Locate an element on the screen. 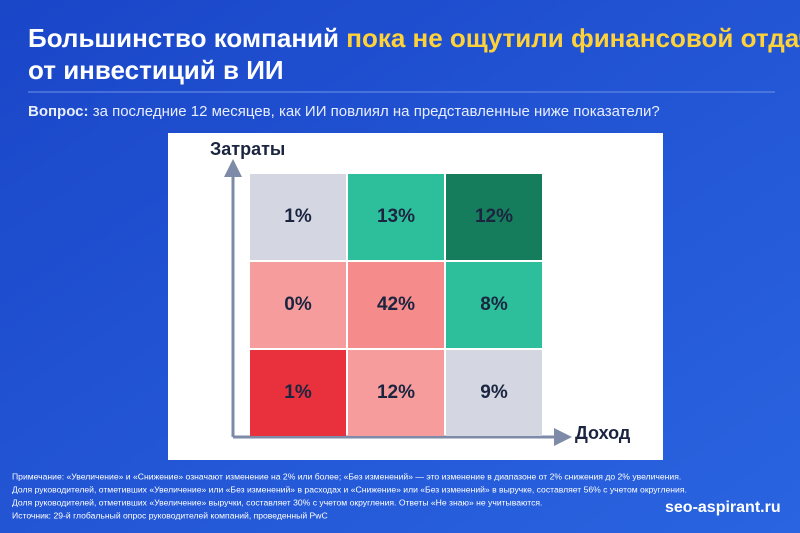 This screenshot has width=800, height=533. cell-label: 9% is located at coordinates (494, 392).